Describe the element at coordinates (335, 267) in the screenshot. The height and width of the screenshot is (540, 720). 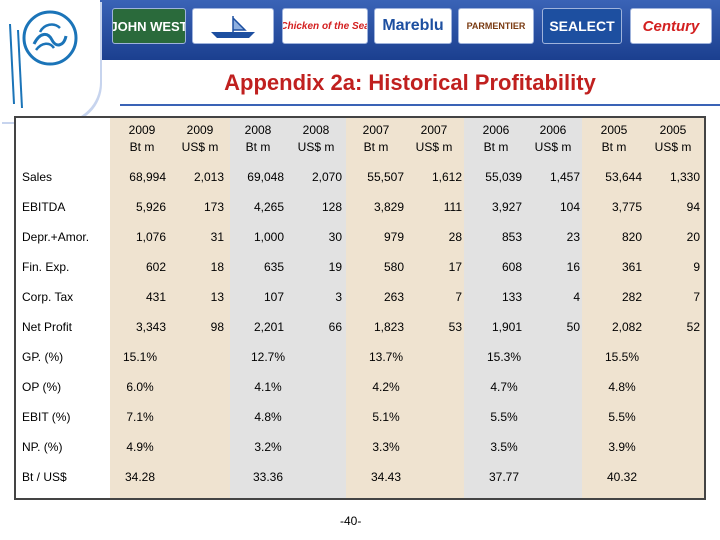
I see `table-cell: 19` at that location.